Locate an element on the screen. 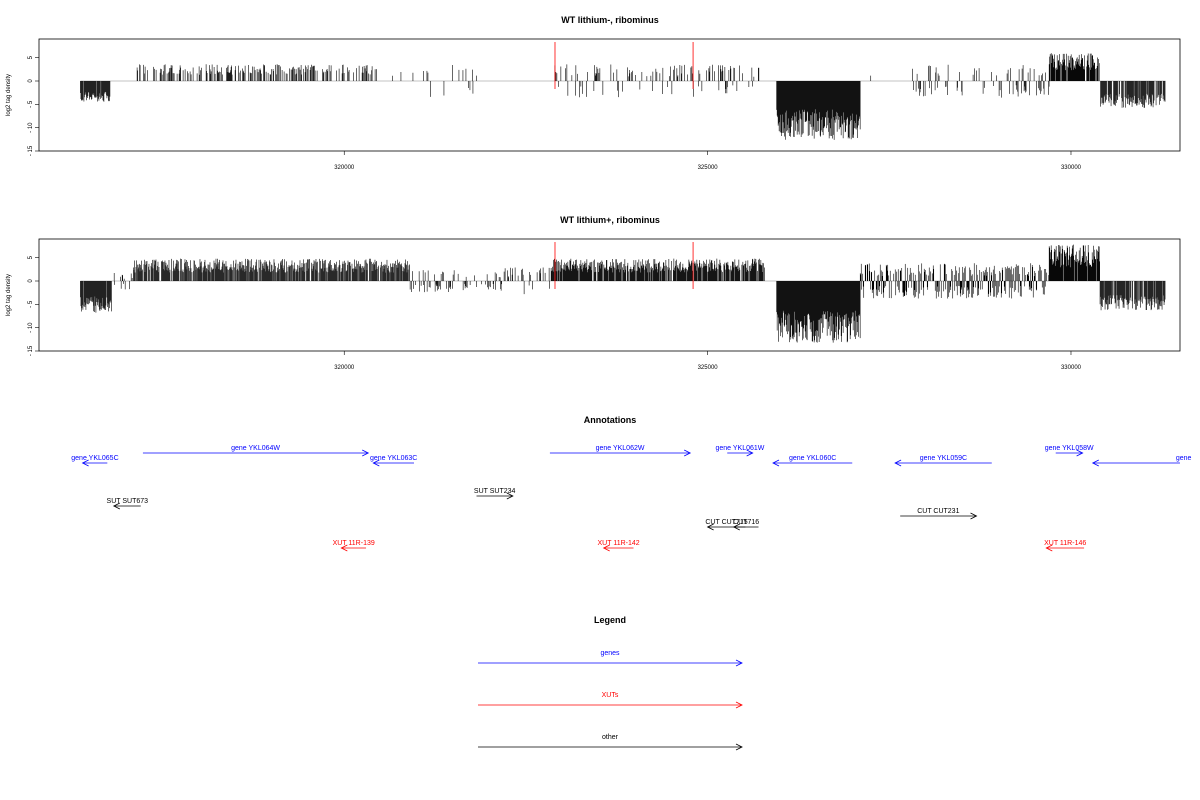  legend-item: other is located at coordinates (610, 742).